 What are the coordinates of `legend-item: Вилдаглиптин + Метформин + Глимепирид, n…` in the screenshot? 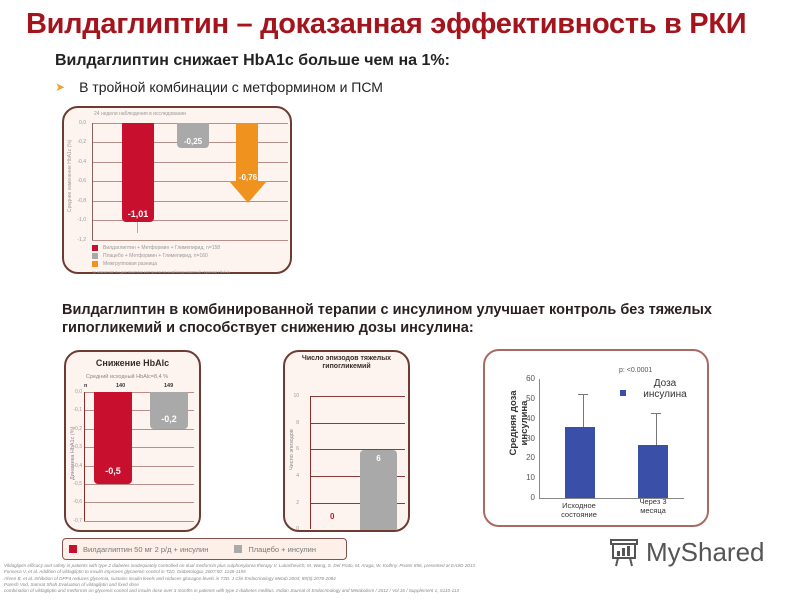 It's located at (156, 248).